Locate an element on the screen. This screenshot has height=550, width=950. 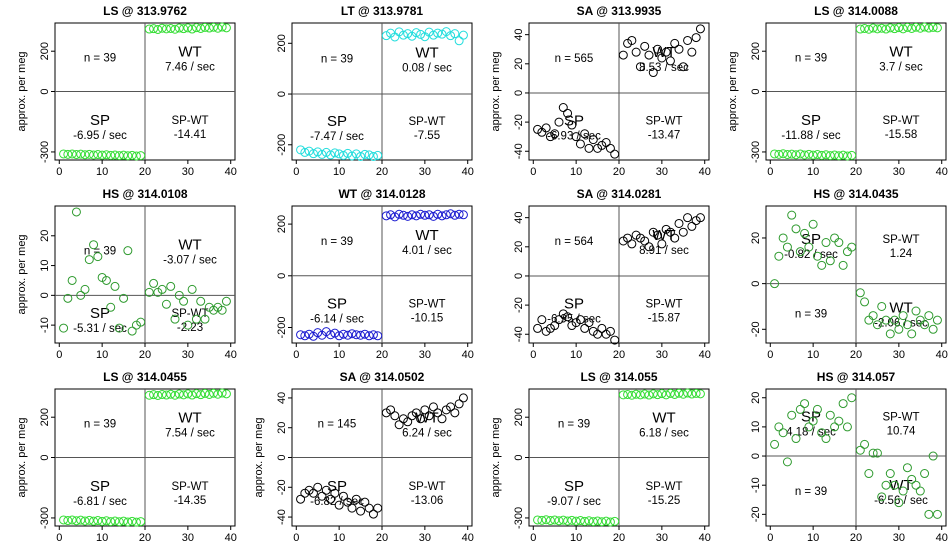
wt-group-rate: 4.01 / sec is located at coordinates (427, 251).